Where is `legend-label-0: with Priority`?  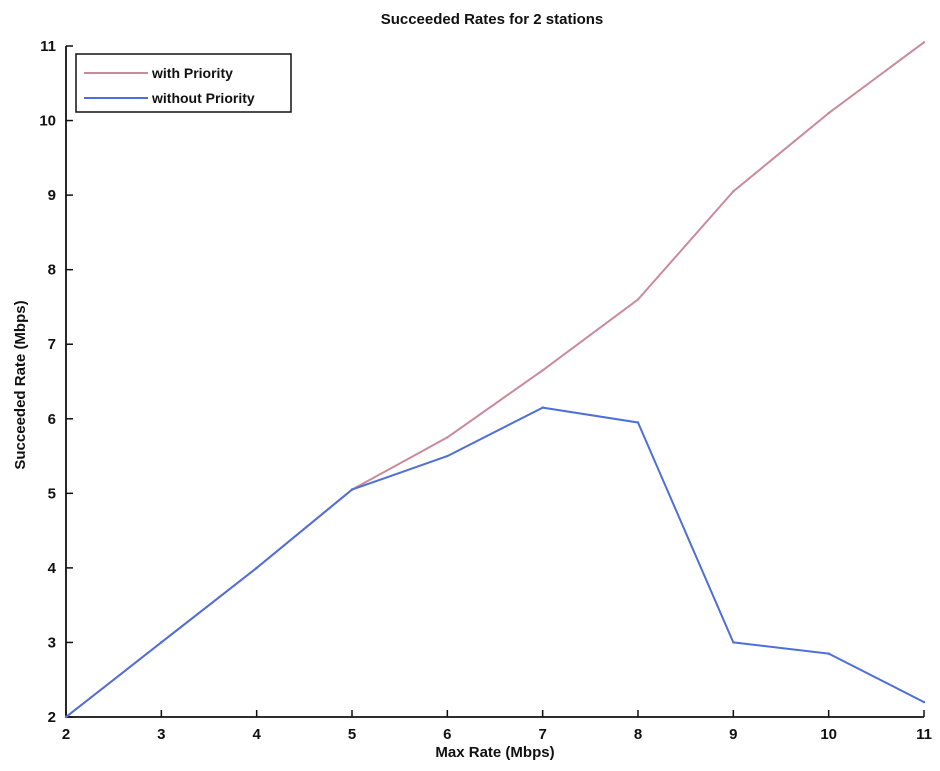 legend-label-0: with Priority is located at coordinates (192, 73).